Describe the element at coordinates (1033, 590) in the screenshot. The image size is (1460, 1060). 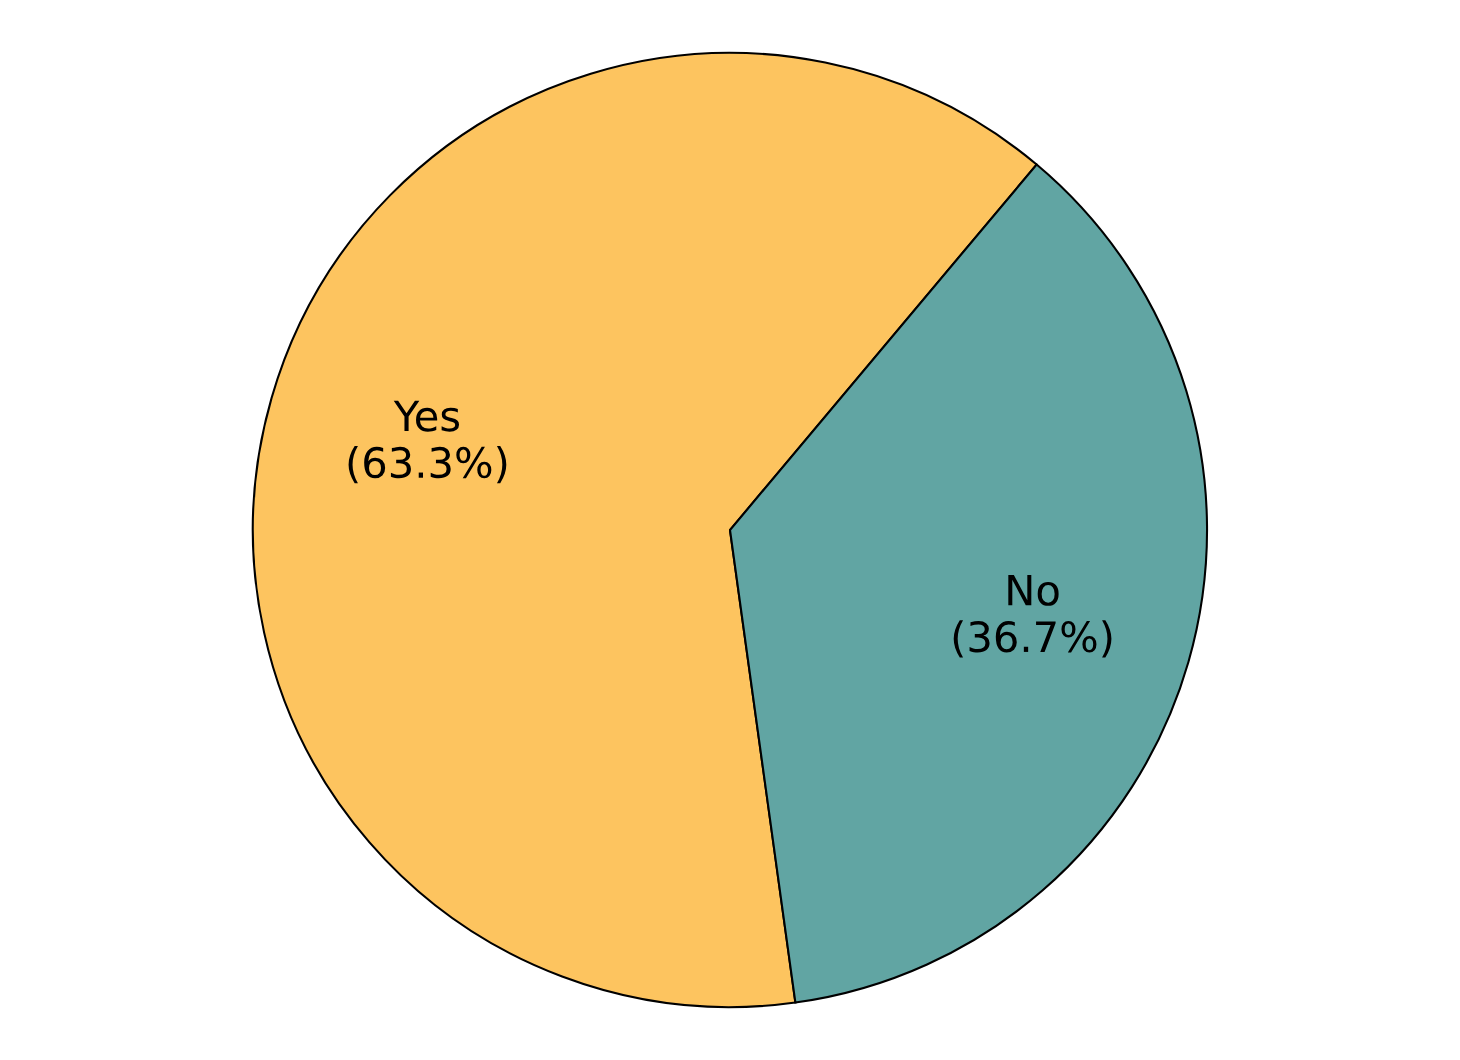
I see `slice-label: No` at that location.